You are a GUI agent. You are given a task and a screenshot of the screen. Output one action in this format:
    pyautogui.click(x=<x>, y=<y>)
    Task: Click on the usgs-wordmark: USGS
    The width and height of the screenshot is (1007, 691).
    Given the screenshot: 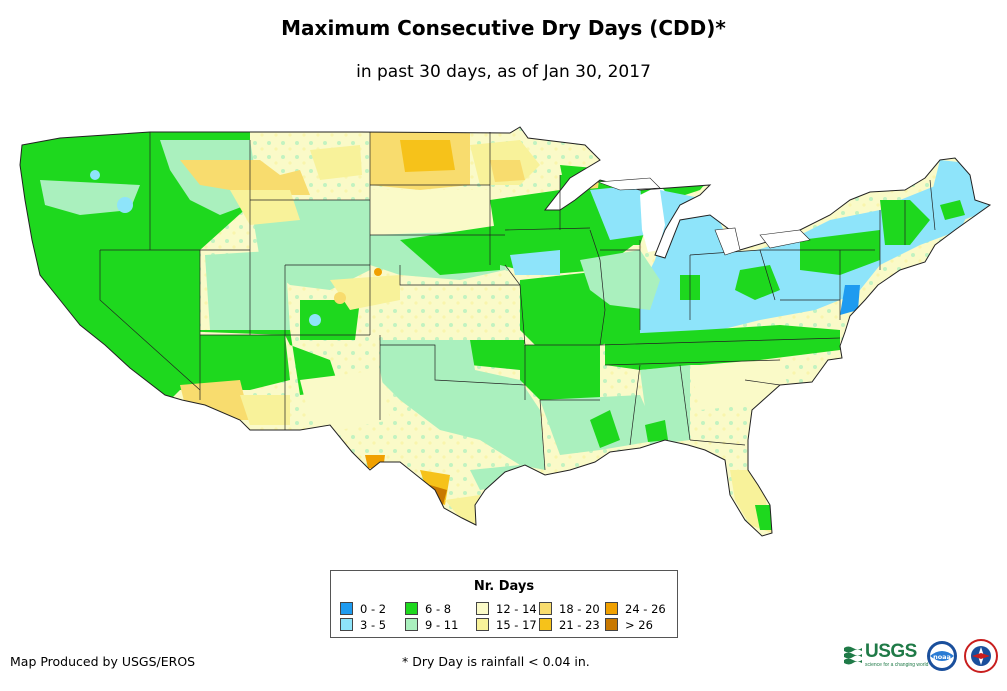 What is the action you would take?
    pyautogui.click(x=891, y=651)
    